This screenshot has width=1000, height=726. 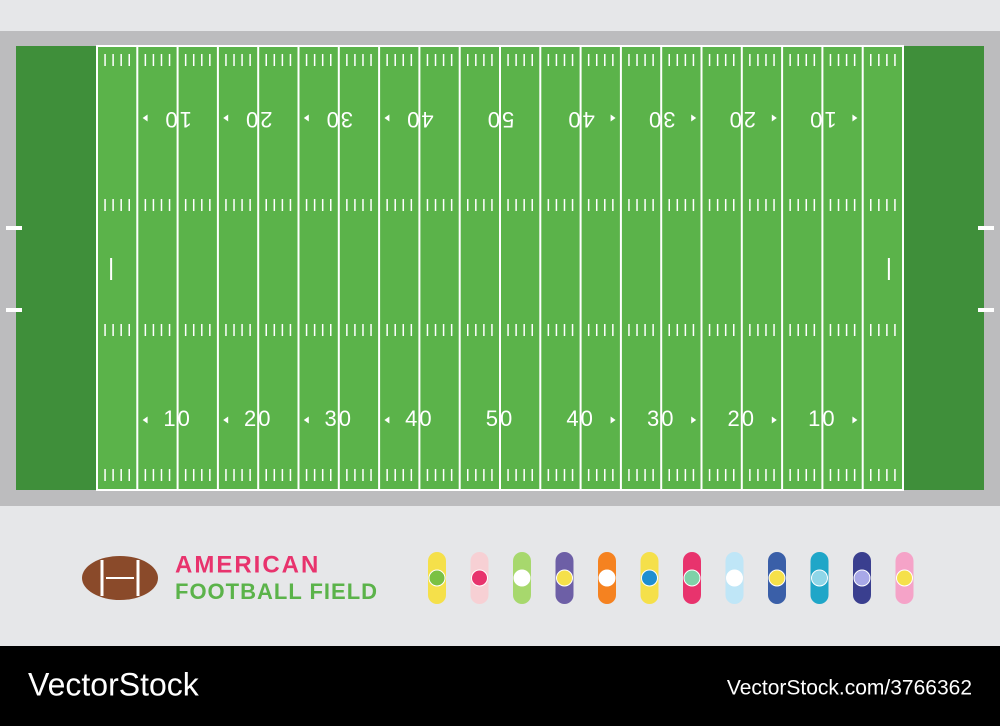 I want to click on footer-brand: VectorStock, so click(x=114, y=684).